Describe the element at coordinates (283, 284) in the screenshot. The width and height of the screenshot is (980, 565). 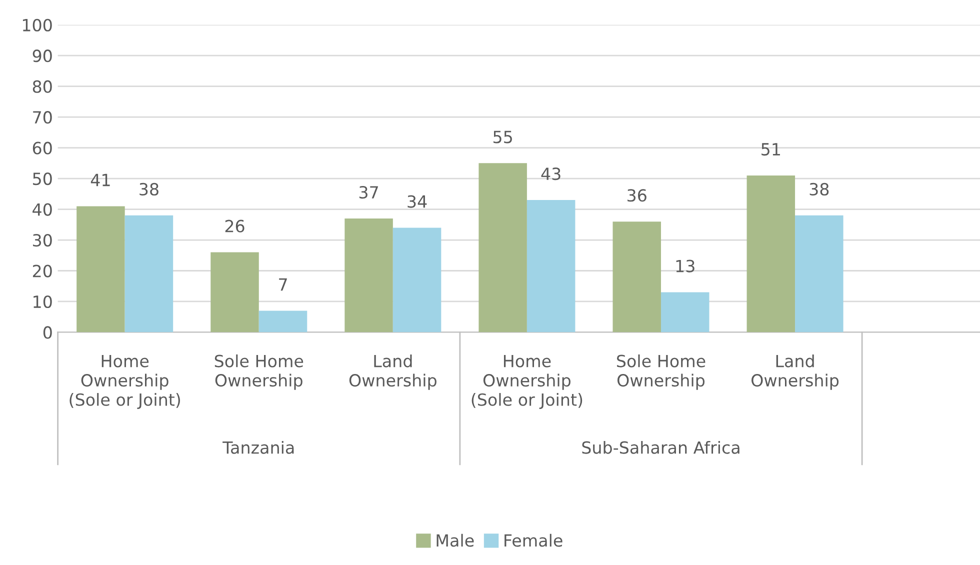
I see `data-label: 7` at that location.